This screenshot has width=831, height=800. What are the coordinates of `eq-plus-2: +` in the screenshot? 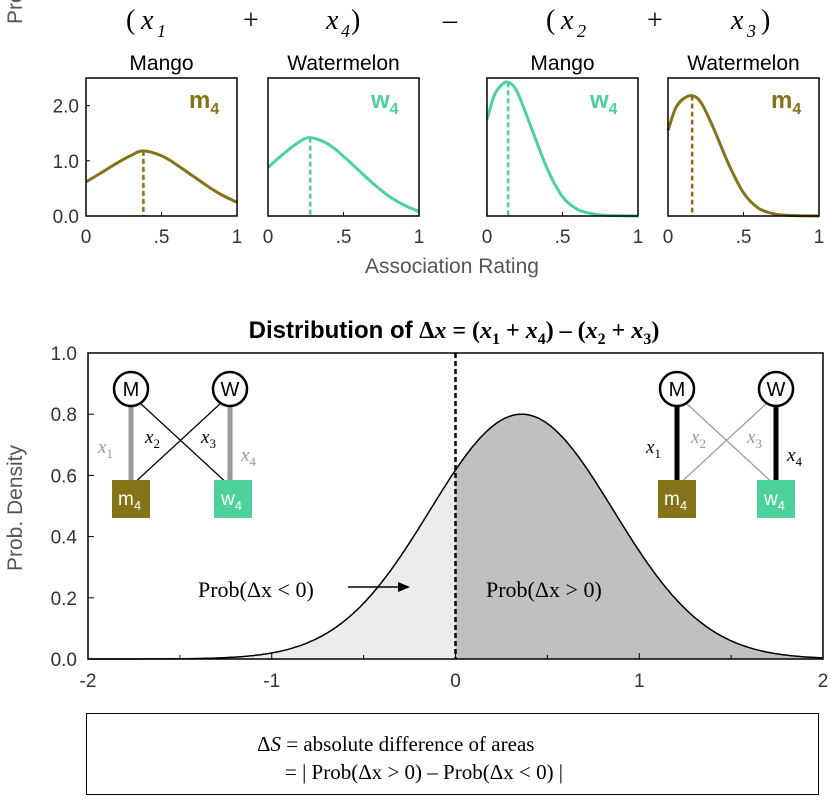 It's located at (655, 20).